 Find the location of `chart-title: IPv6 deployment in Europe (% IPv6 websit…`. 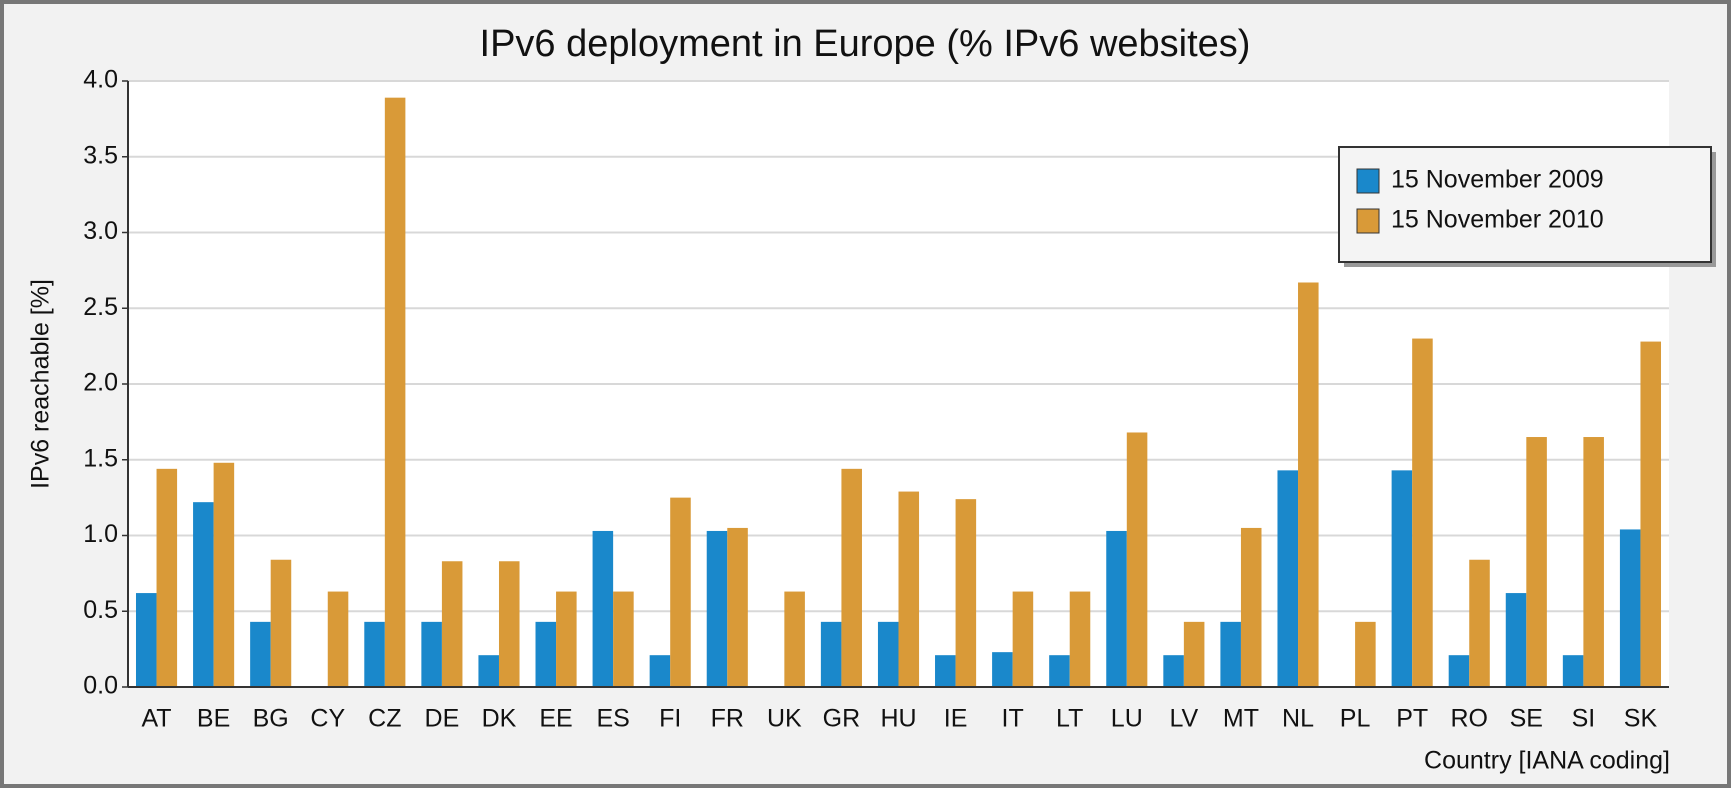

chart-title: IPv6 deployment in Europe (% IPv6 websit… is located at coordinates (865, 44).